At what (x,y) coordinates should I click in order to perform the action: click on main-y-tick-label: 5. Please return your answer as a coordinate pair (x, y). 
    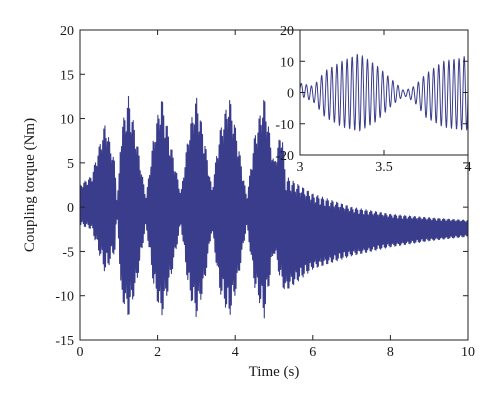
    Looking at the image, I should click on (70, 164).